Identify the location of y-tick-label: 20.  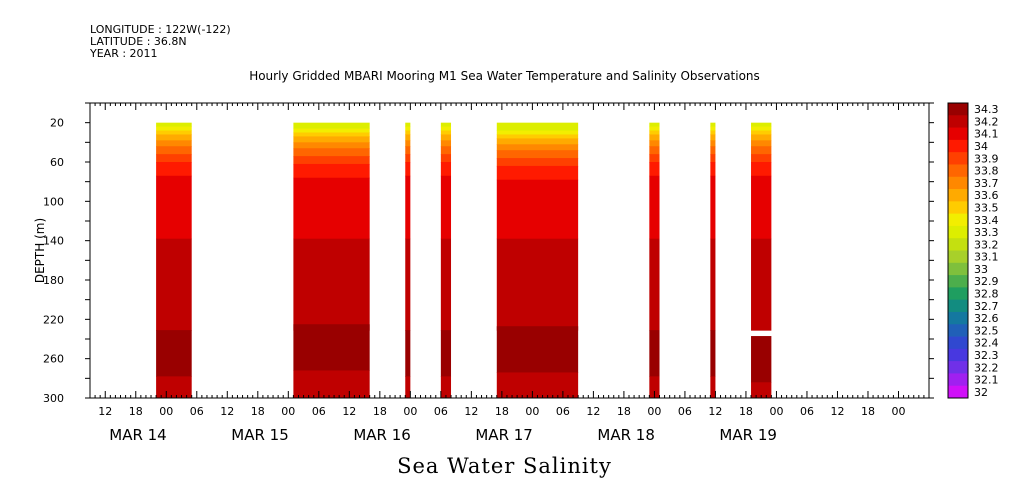
(57, 123).